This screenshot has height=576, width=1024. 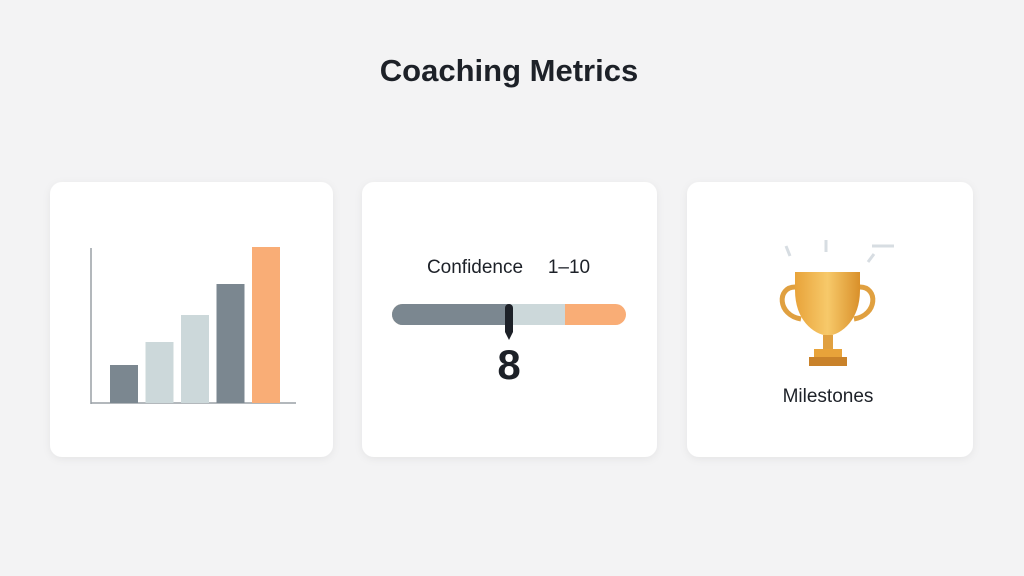 What do you see at coordinates (451, 314) in the screenshot?
I see `gauge-low` at bounding box center [451, 314].